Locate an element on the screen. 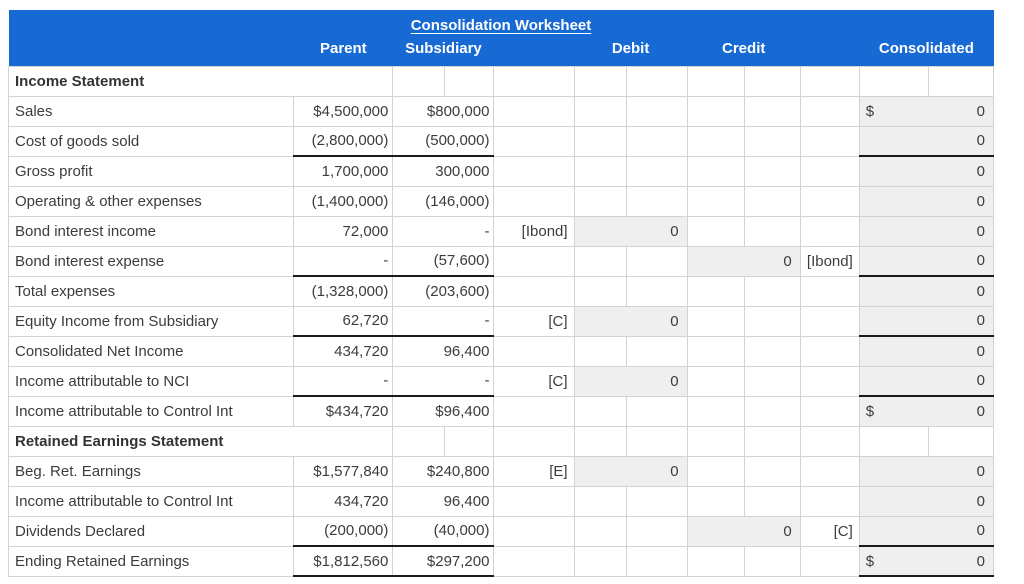 The image size is (1024, 584). row-label-cell: Cost of goods sold is located at coordinates (151, 141).